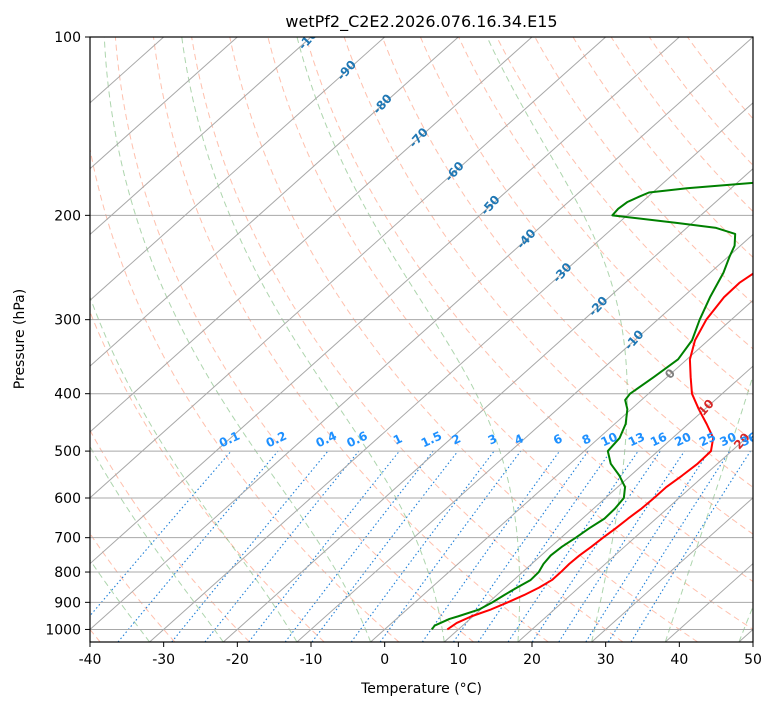 The image size is (775, 708). I want to click on y-tick-label: 100, so click(67, 38).